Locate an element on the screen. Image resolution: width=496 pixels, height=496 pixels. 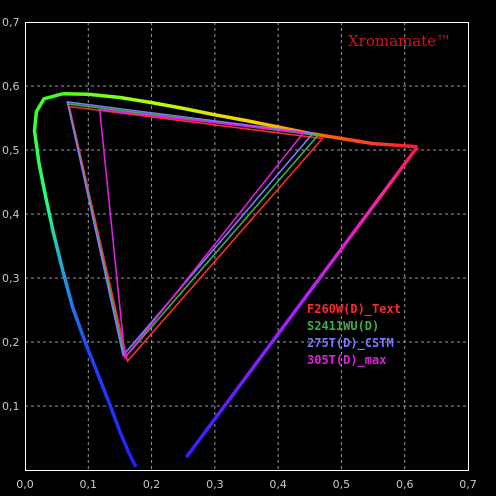
x-tick-label: 0,2 is located at coordinates (152, 484).